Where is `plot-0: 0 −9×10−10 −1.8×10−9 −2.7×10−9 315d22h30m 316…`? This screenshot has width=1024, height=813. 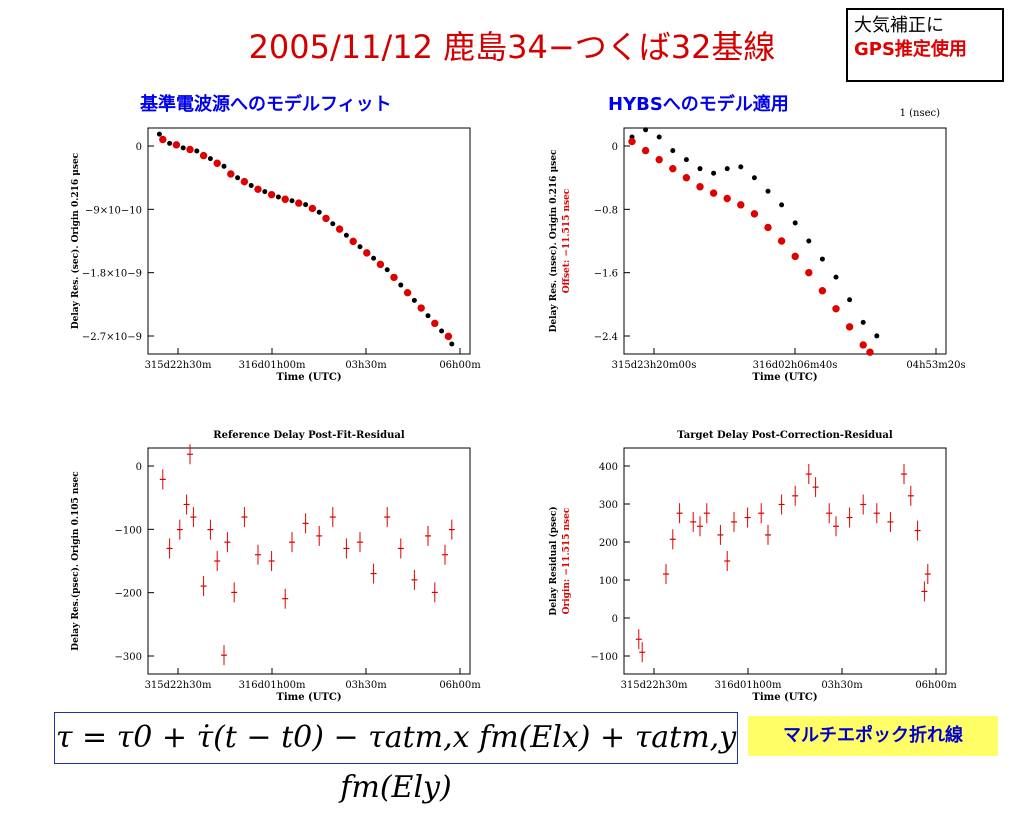
plot-0: 0 −9×10−10 −1.8×10−9 −2.7×10−9 315d22h30m 316… is located at coordinates (275, 255).